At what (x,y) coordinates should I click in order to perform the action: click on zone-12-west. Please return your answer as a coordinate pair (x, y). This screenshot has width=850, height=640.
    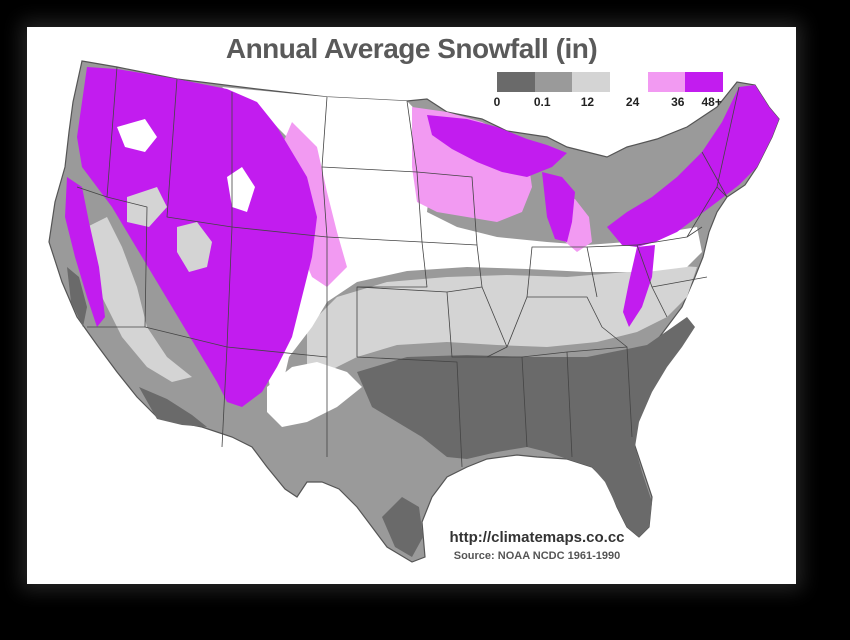
    Looking at the image, I should click on (139, 299).